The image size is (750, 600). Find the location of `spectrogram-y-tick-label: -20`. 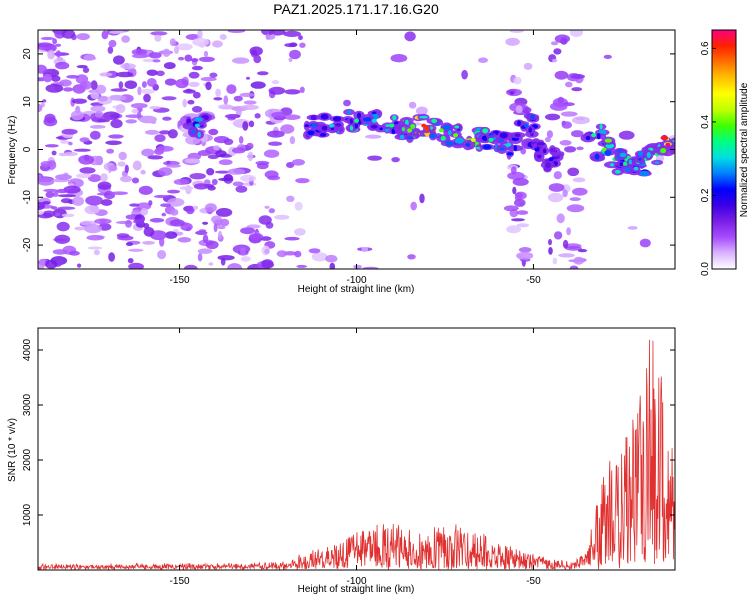

spectrogram-y-tick-label: -20 is located at coordinates (27, 244).